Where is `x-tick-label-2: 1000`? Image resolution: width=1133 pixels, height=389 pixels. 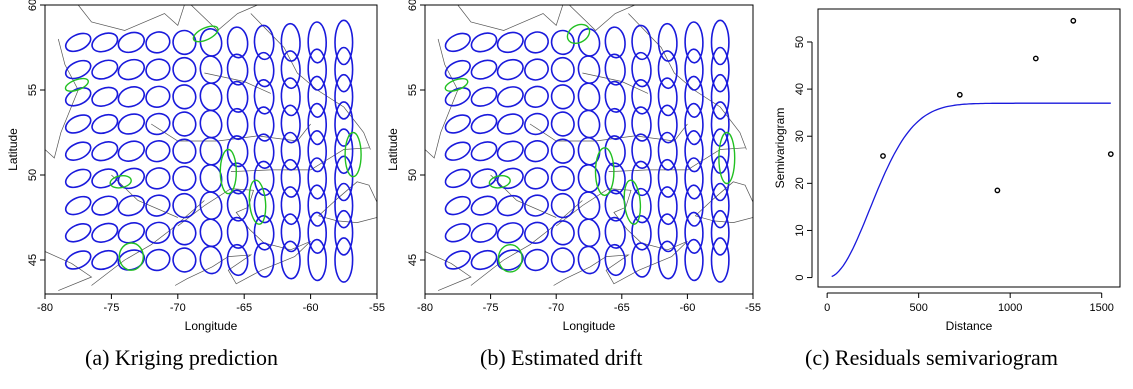 x-tick-label-2: 1000 is located at coordinates (1010, 308).